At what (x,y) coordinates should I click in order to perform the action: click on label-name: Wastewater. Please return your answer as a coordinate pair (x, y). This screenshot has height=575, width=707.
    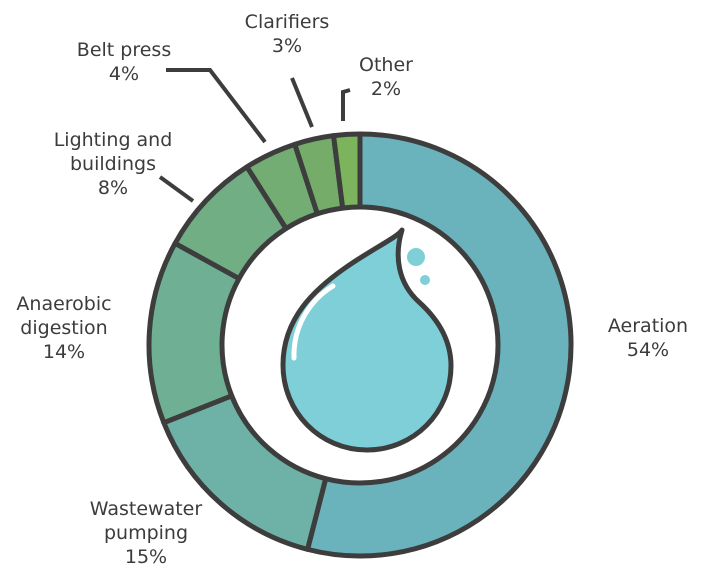
    Looking at the image, I should click on (146, 509).